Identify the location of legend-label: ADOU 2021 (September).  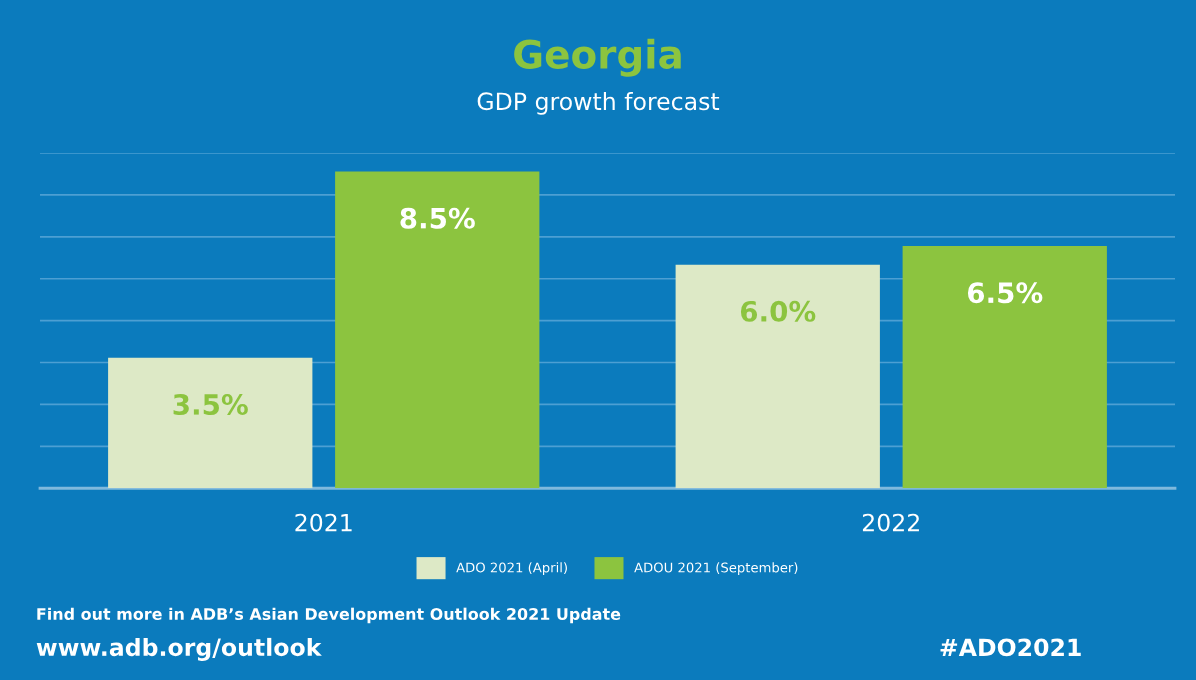
(716, 569).